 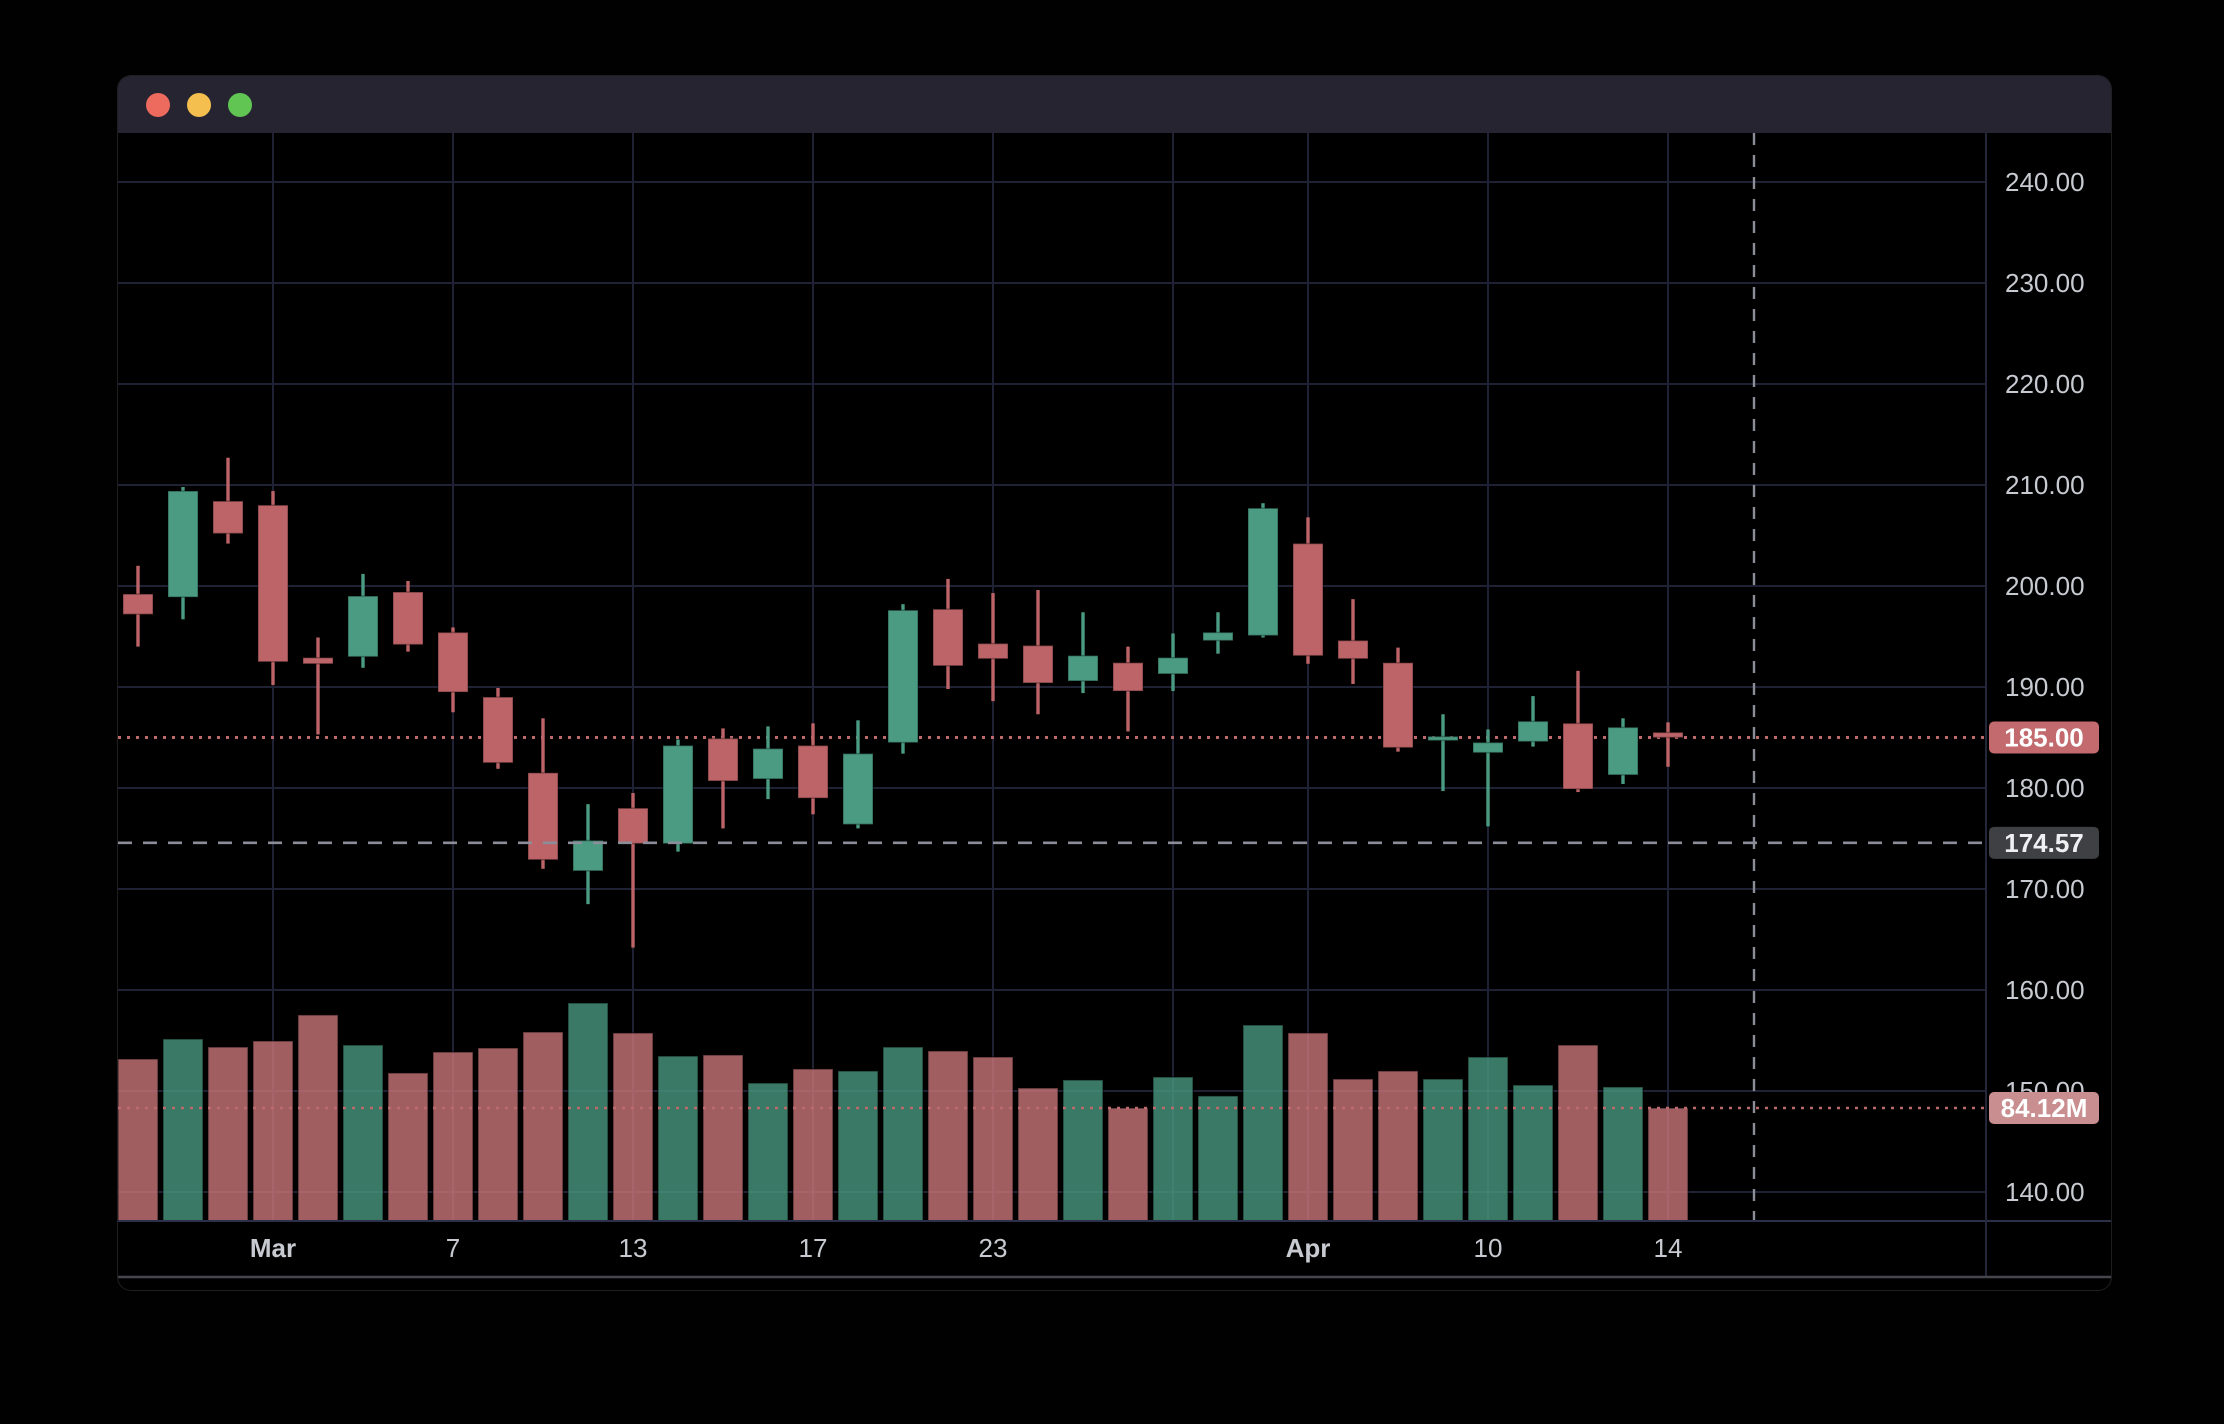 What do you see at coordinates (813, 1248) in the screenshot?
I see `time-tick-label: 17` at bounding box center [813, 1248].